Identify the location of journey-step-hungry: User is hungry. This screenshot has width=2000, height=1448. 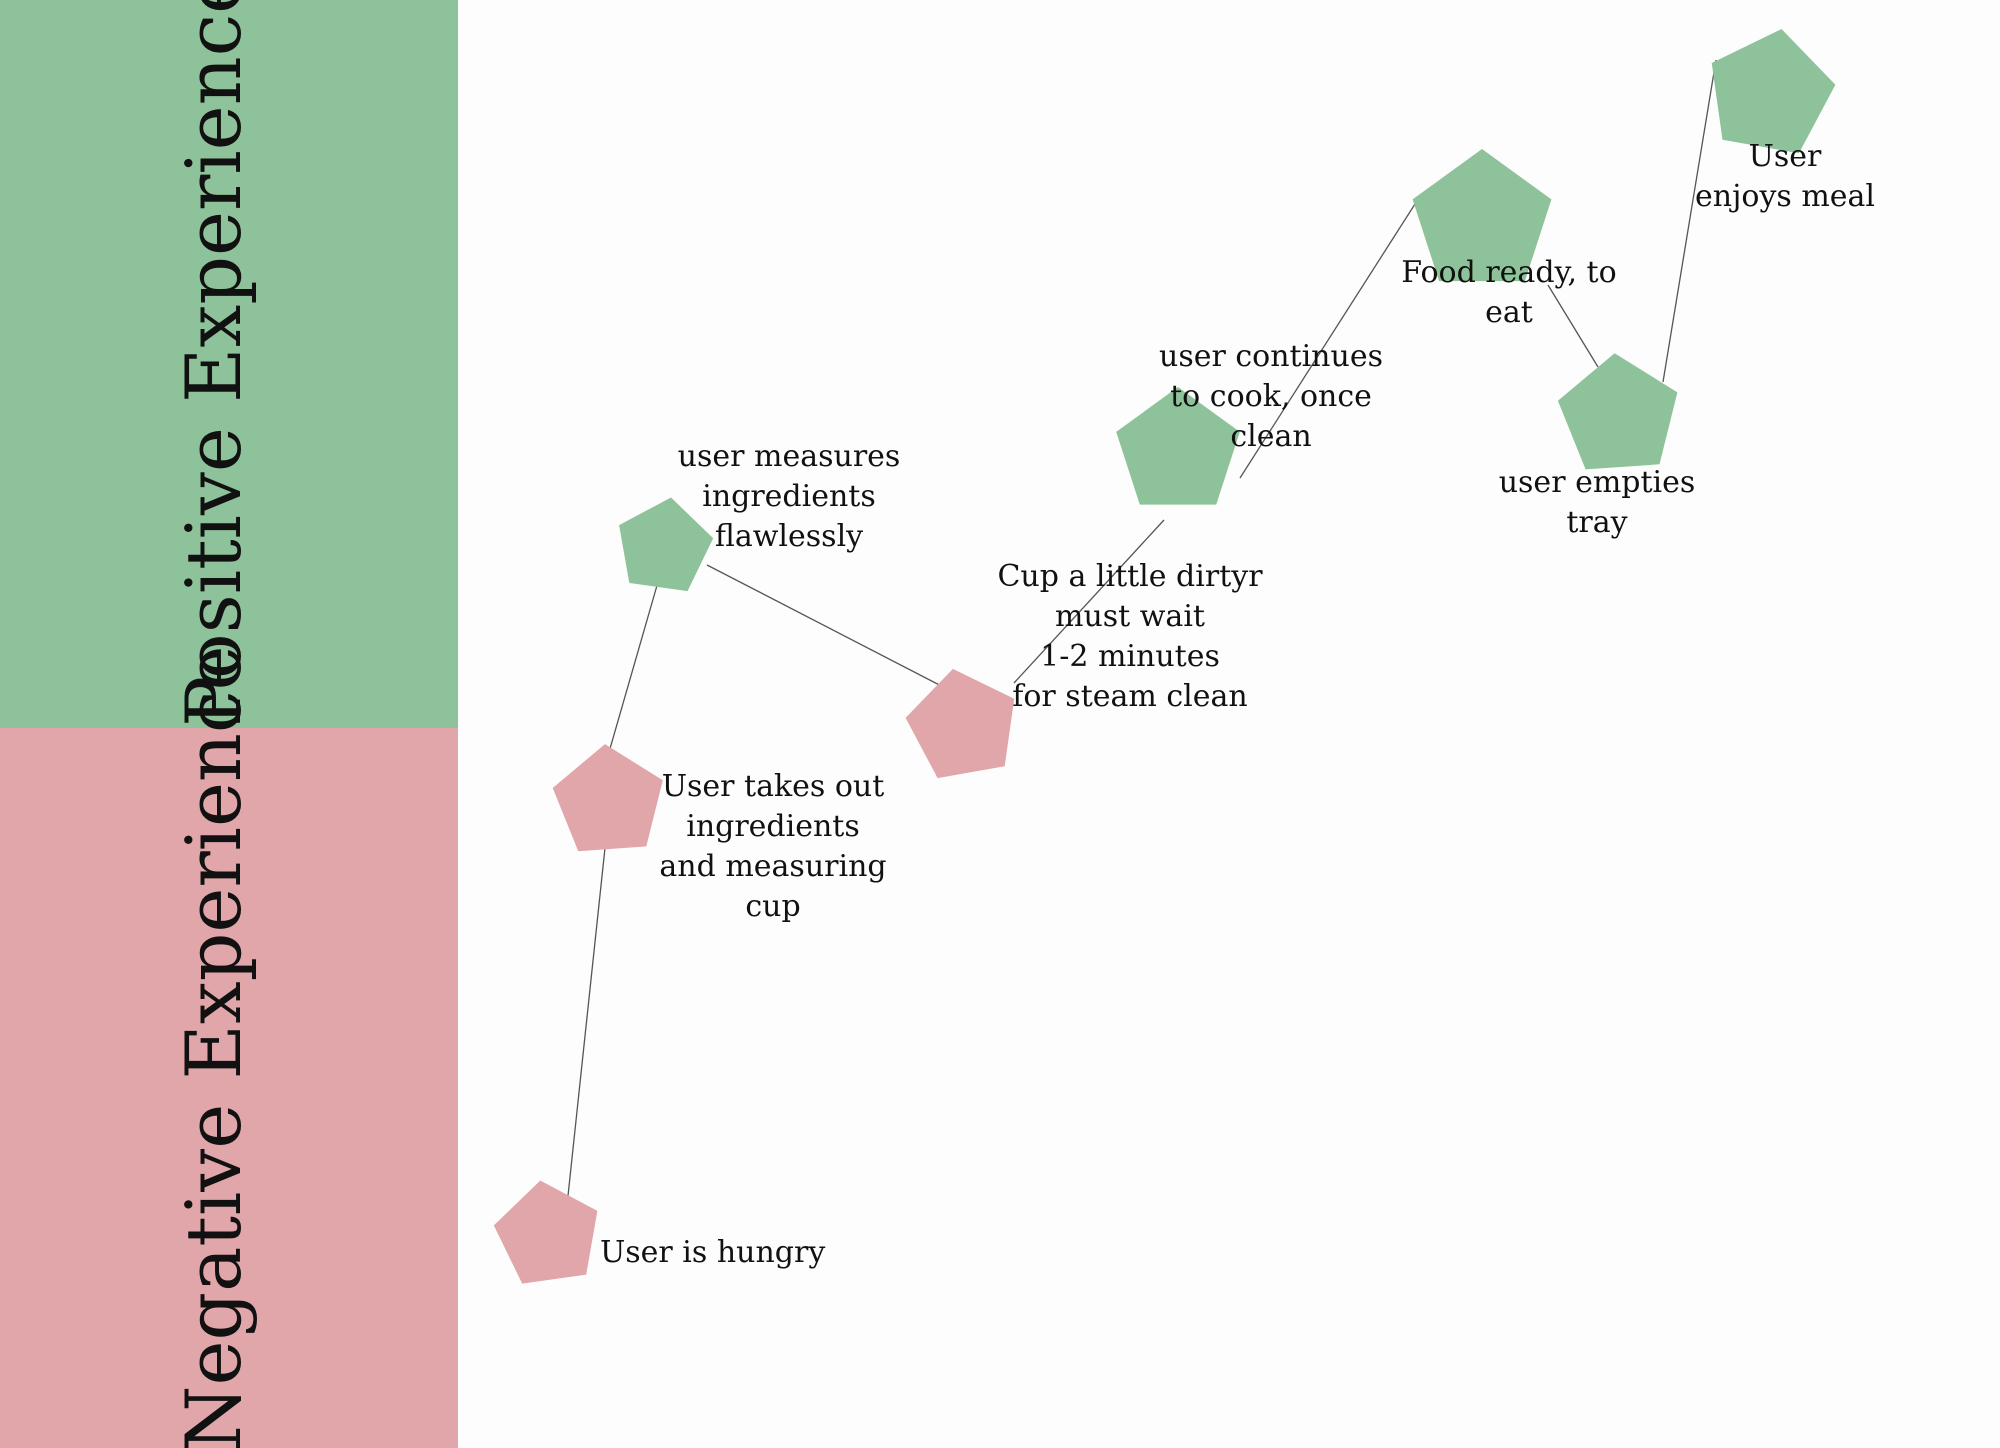
(659, 1232).